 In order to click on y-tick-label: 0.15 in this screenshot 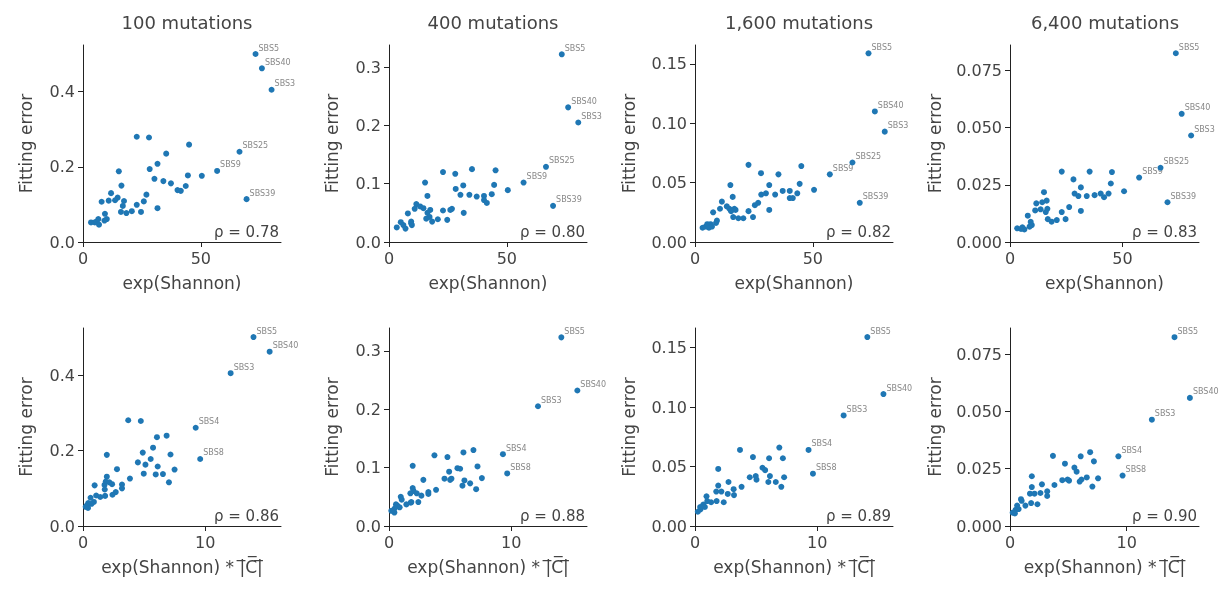, I will do `click(669, 64)`.